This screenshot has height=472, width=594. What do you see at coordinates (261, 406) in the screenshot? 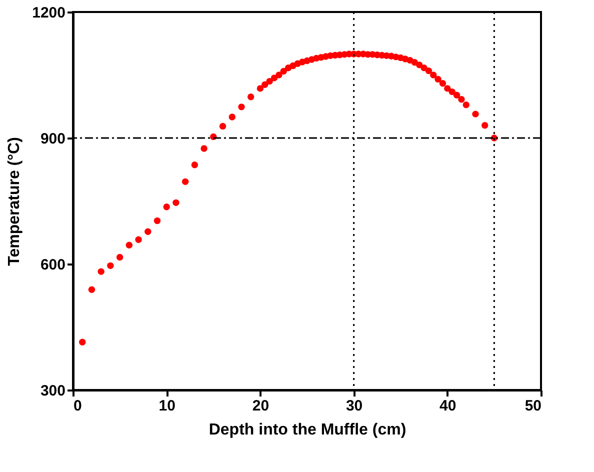
I see `x-tick-label: 20` at bounding box center [261, 406].